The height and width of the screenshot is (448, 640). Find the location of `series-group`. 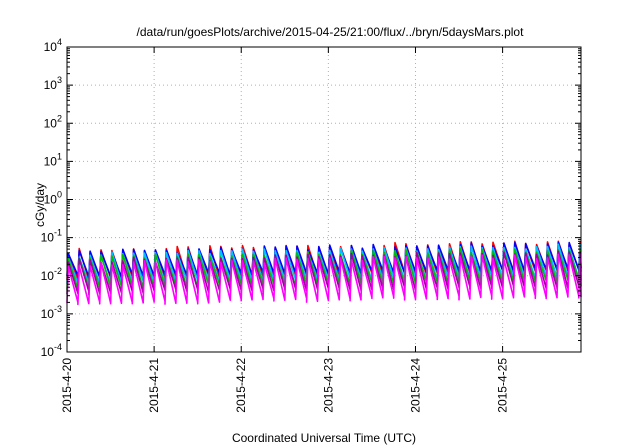

series-group is located at coordinates (324, 273).